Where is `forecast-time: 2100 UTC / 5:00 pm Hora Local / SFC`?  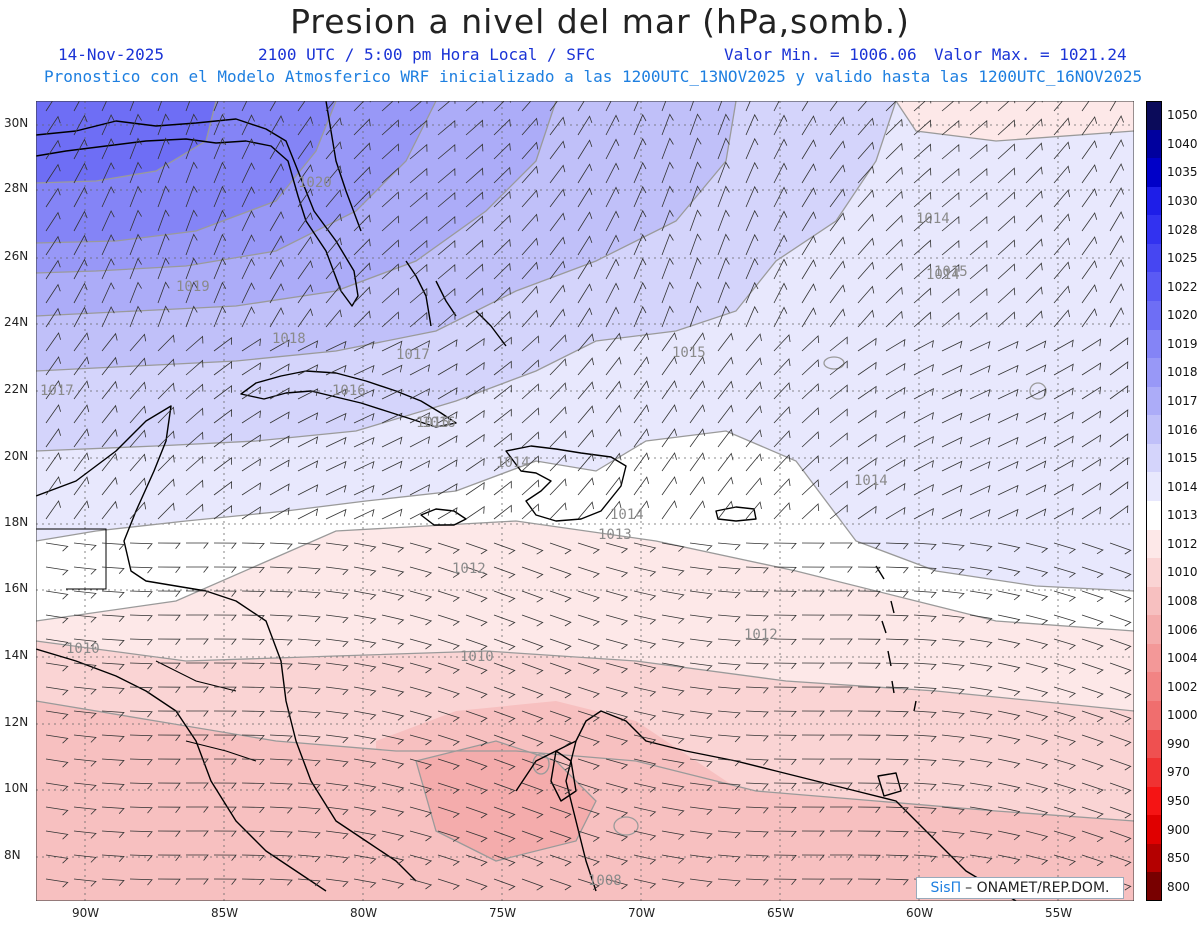 forecast-time: 2100 UTC / 5:00 pm Hora Local / SFC is located at coordinates (427, 54).